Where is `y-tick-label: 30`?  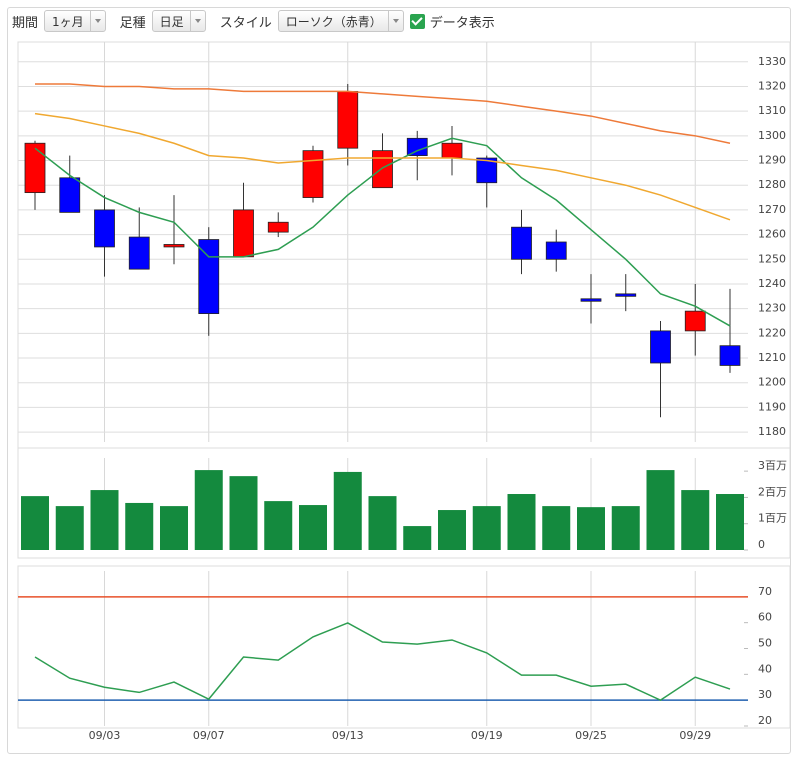
y-tick-label: 30 is located at coordinates (765, 694).